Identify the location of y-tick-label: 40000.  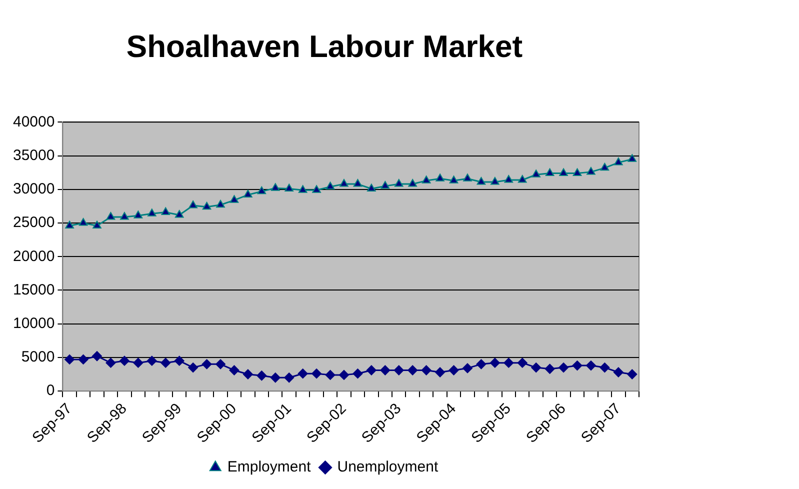
(33, 121).